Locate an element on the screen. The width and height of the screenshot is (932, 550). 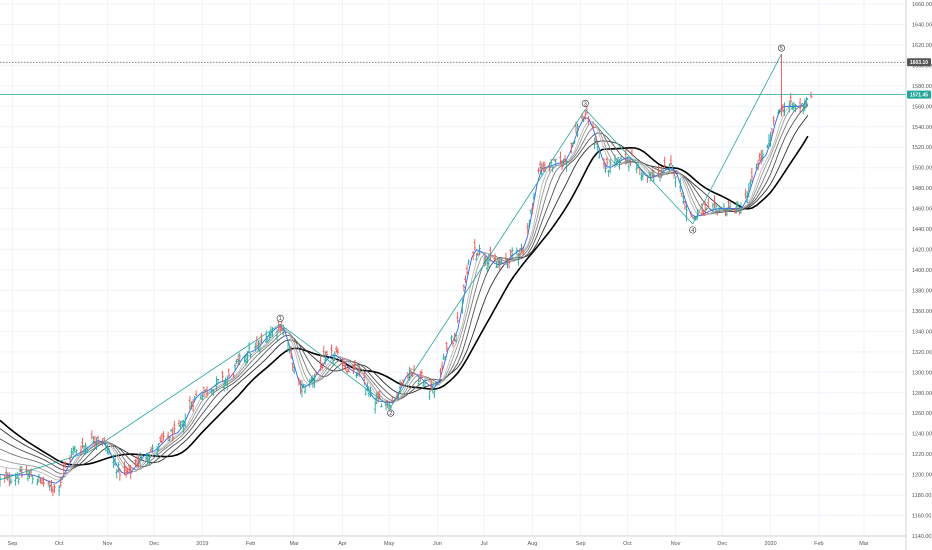
y-tick-label: 1640.00 is located at coordinates (922, 25).